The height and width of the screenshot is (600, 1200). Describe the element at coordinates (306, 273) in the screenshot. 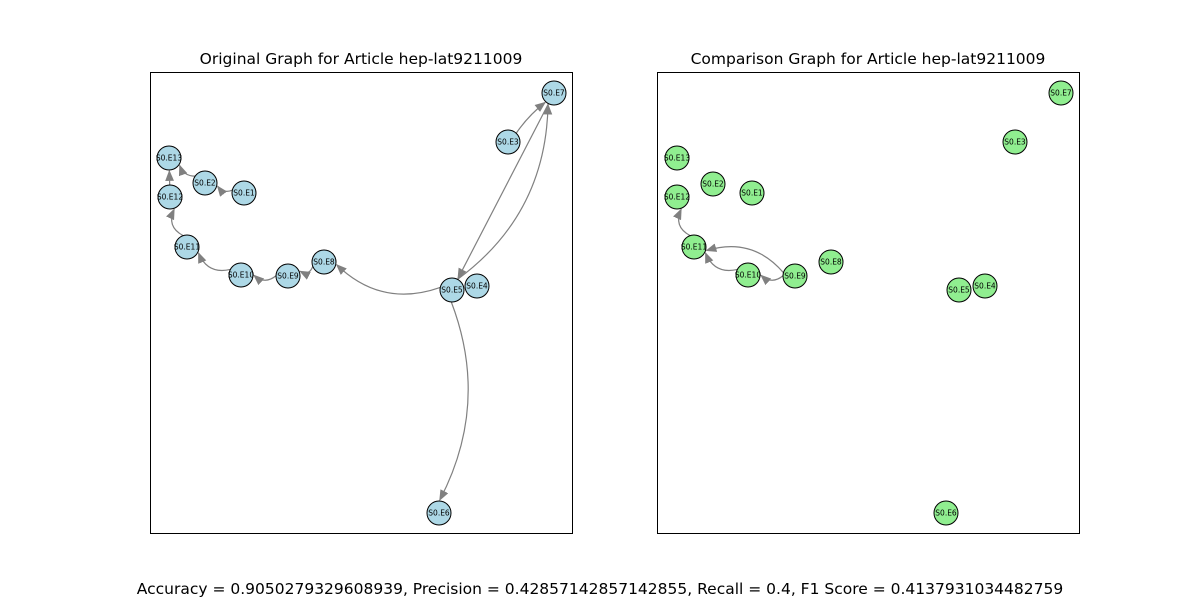

I see `original-edge-S0.E8-to-S0.E9` at that location.